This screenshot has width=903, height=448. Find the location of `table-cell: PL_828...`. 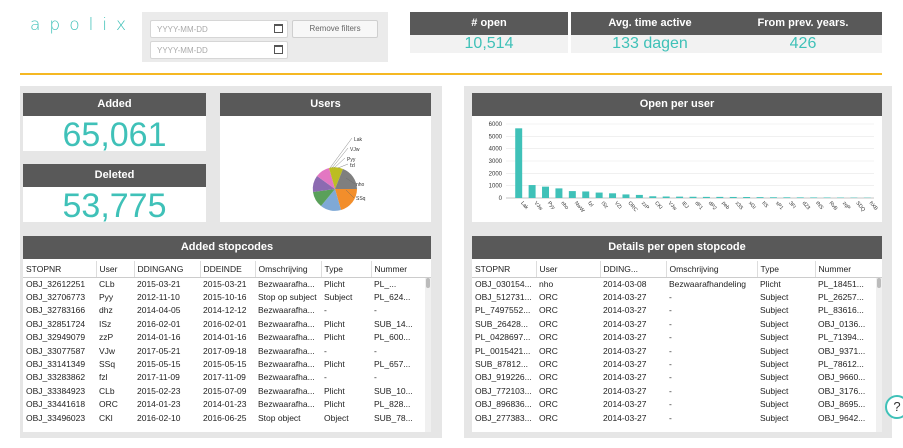

table-cell: PL_828... is located at coordinates (392, 404).